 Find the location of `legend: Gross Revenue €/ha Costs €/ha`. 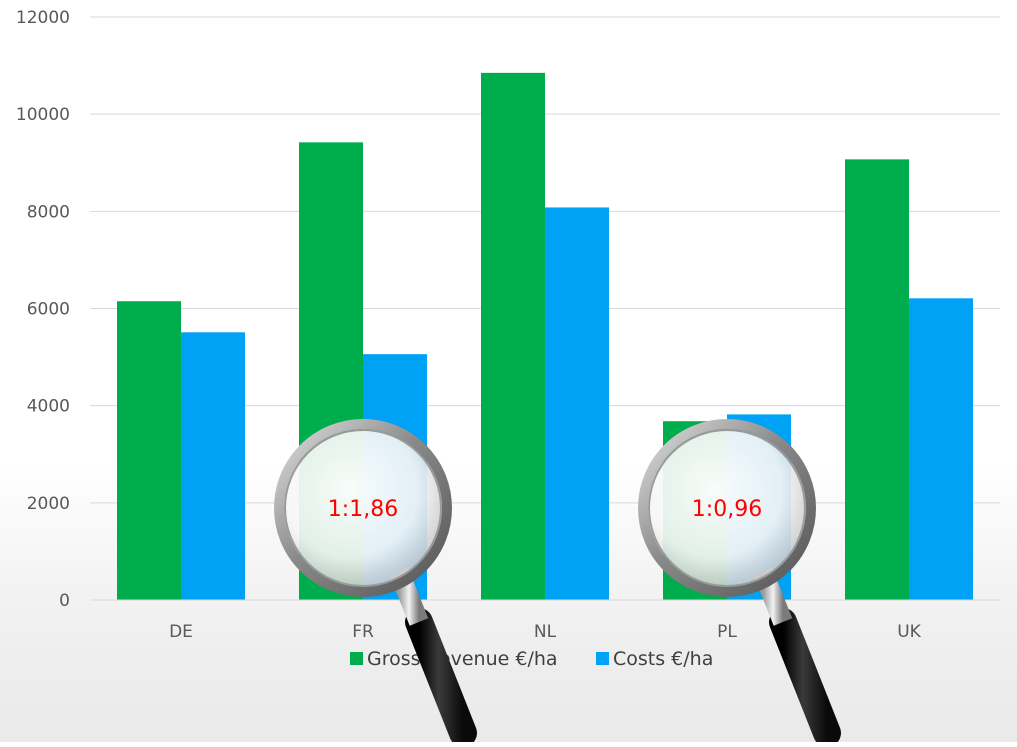

legend: Gross Revenue €/ha Costs €/ha is located at coordinates (531, 659).